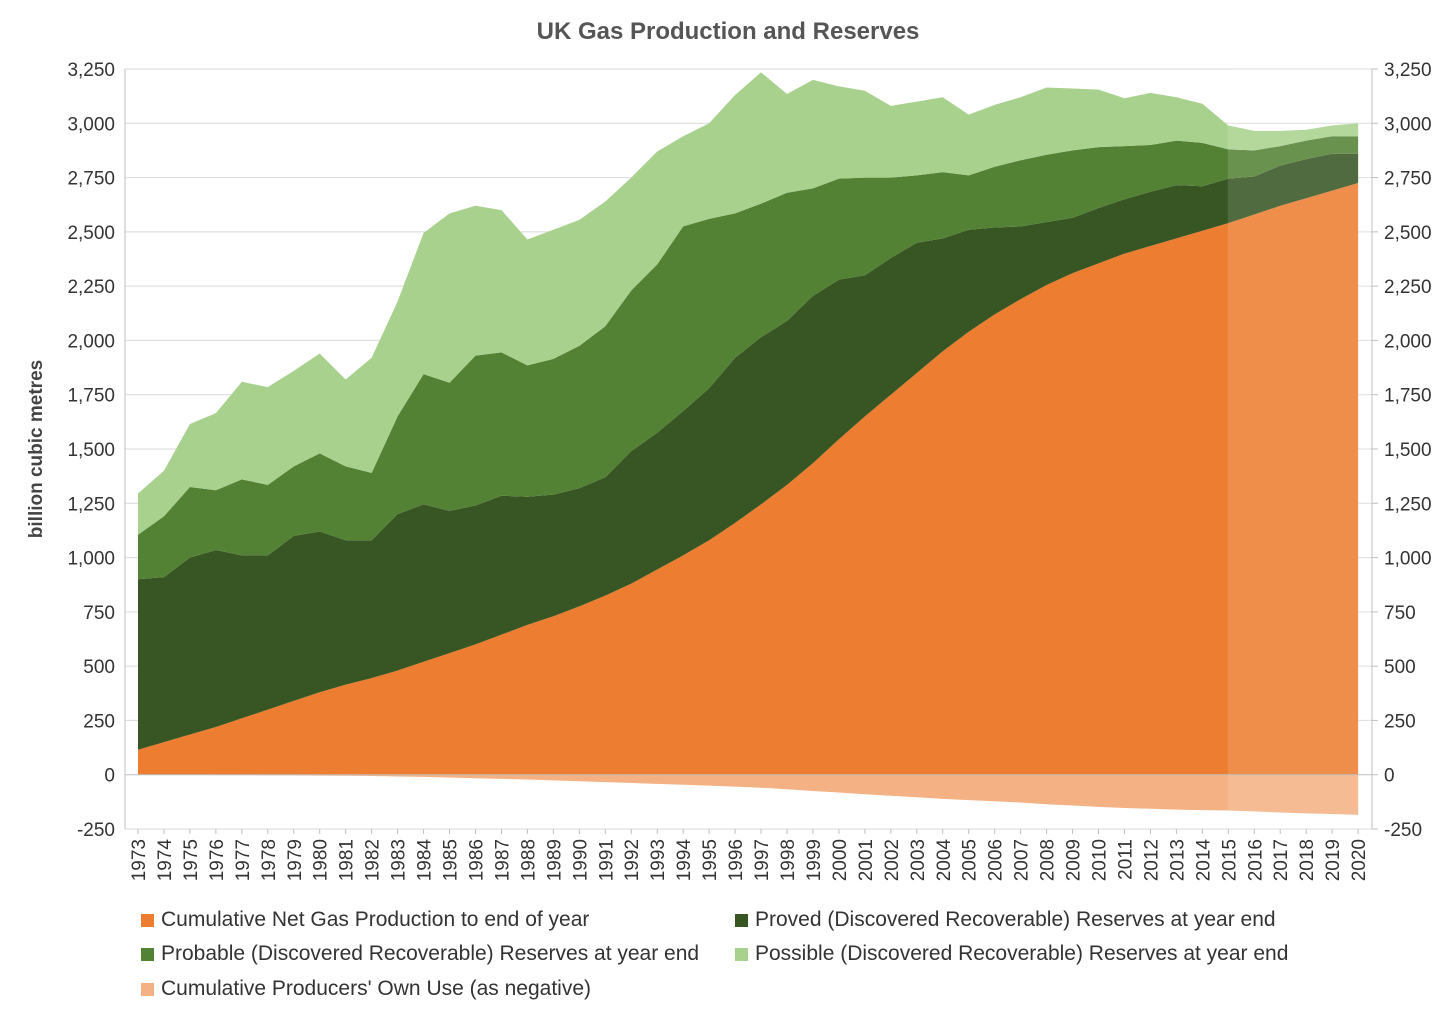 The height and width of the screenshot is (1020, 1456). Describe the element at coordinates (347, 860) in the screenshot. I see `x-tick-1981: 1981` at that location.